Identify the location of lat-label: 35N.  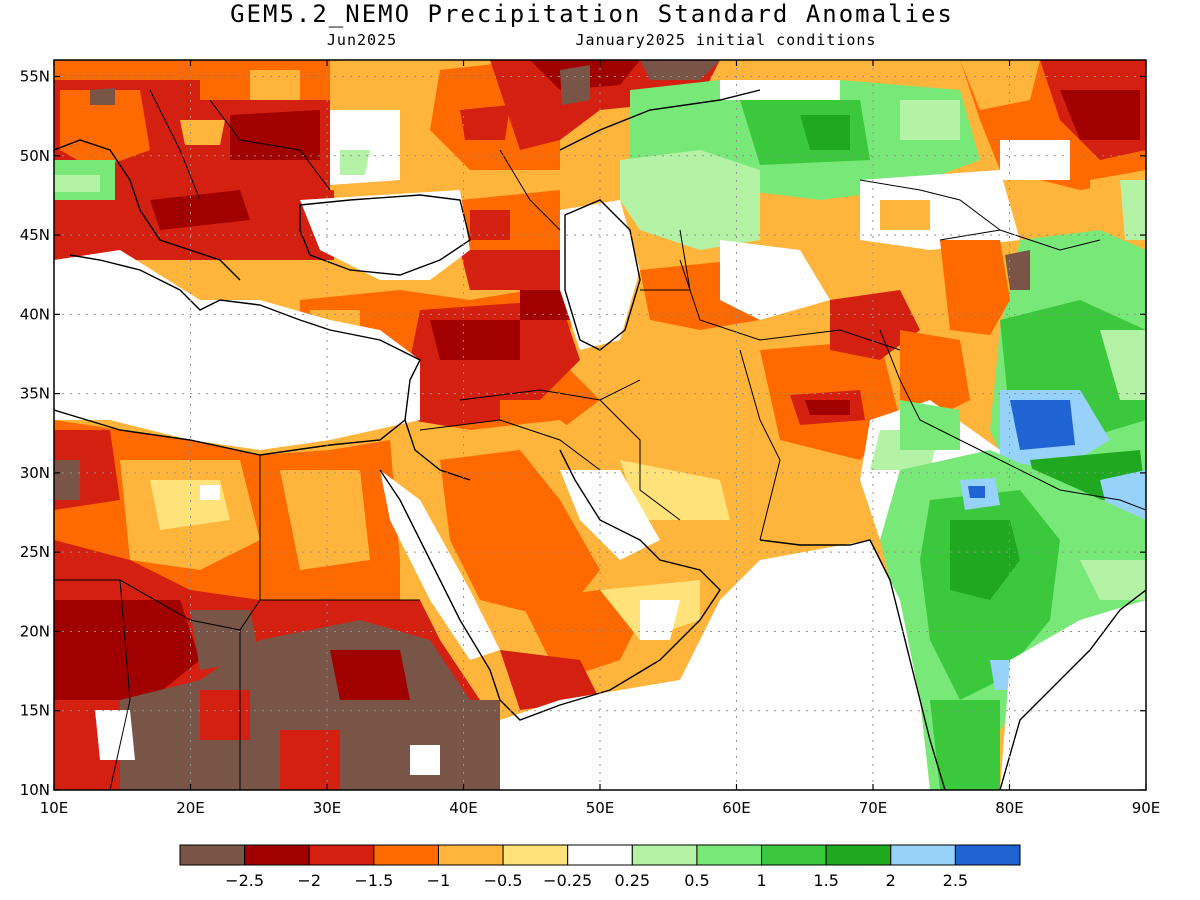
(35, 394).